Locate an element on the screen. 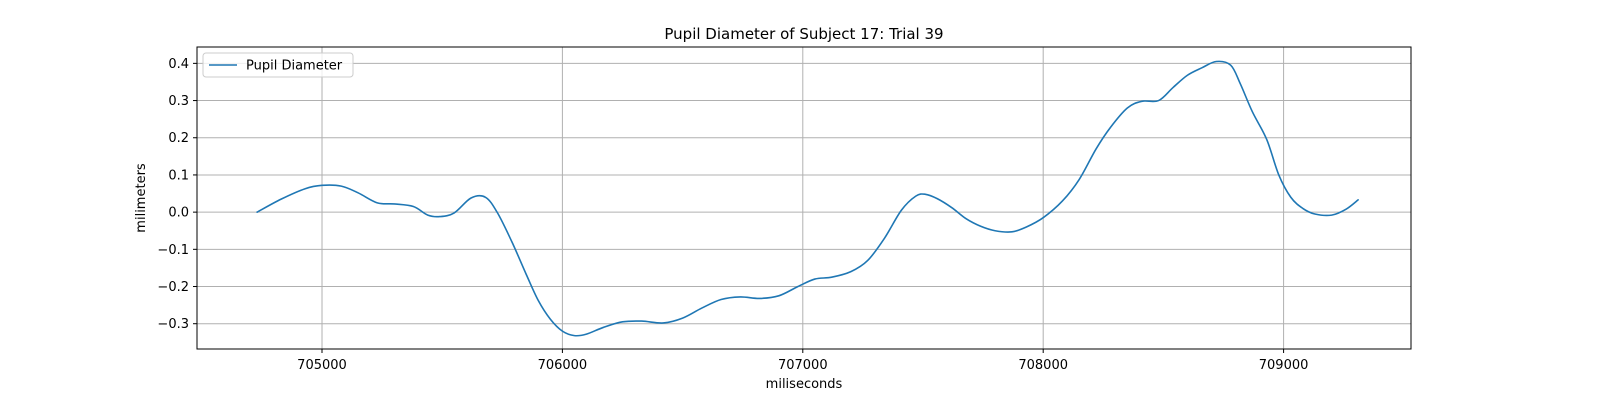  chart-title: Pupil Diameter of Subject 17: Trial 39 is located at coordinates (803, 34).